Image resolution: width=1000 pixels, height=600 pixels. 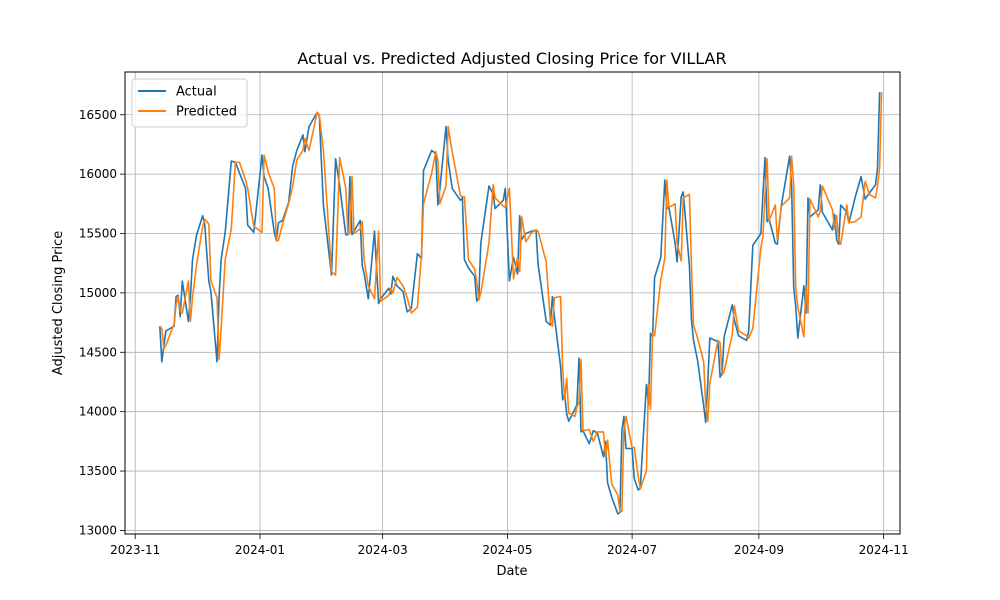 I want to click on y-tick-label: 14000, so click(x=98, y=412).